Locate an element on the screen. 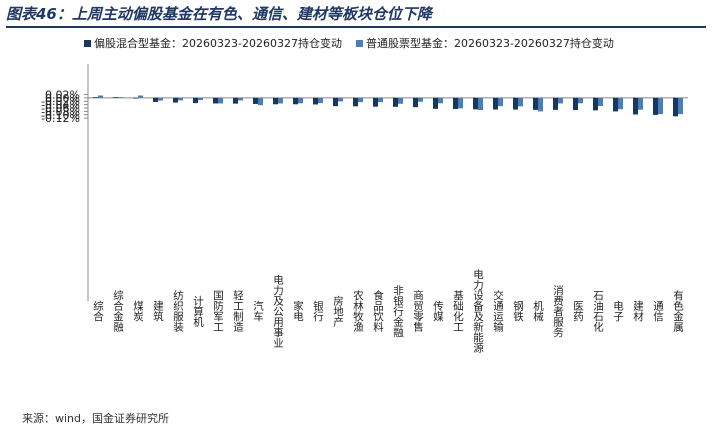  y-tick-label: -0.04% is located at coordinates (60, 105).